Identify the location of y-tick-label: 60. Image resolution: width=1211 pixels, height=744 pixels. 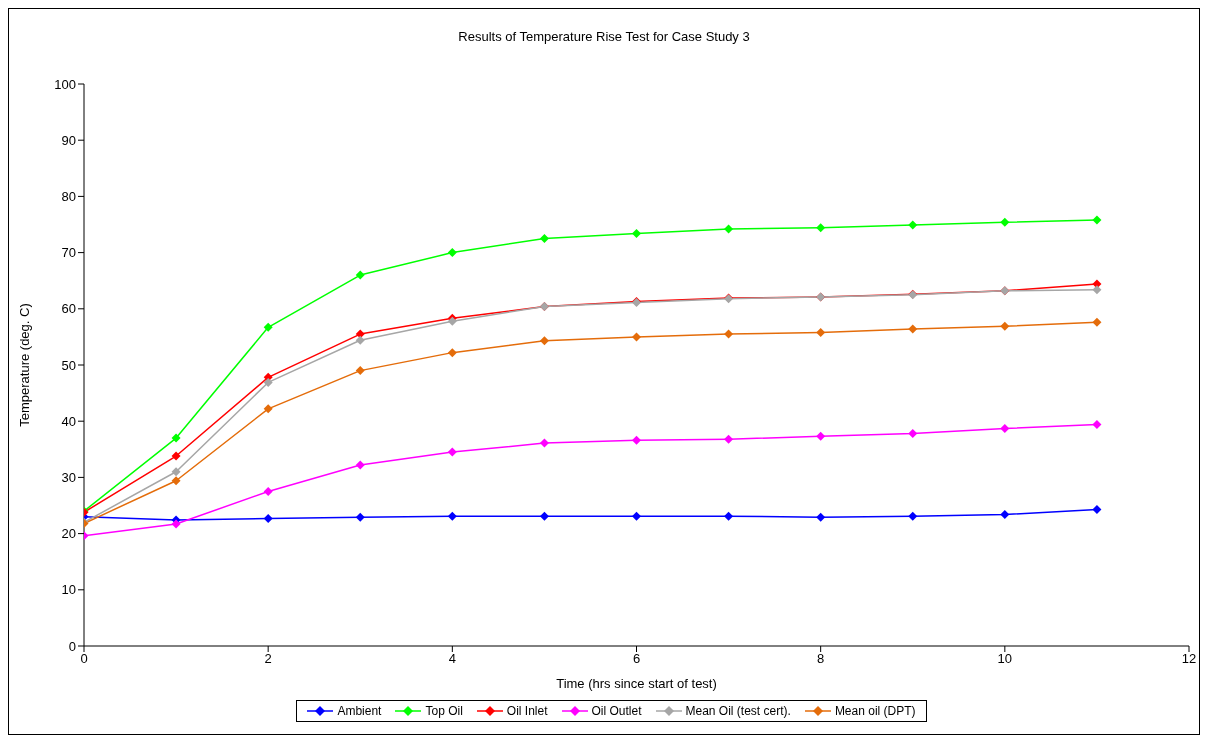
(68, 309).